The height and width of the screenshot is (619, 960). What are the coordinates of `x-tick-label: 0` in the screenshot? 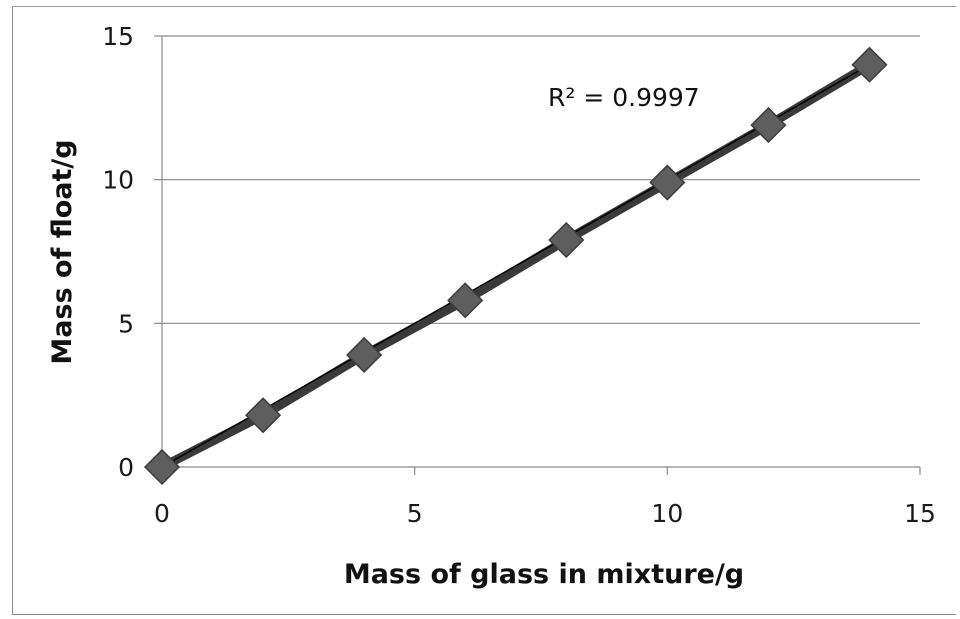 It's located at (162, 513).